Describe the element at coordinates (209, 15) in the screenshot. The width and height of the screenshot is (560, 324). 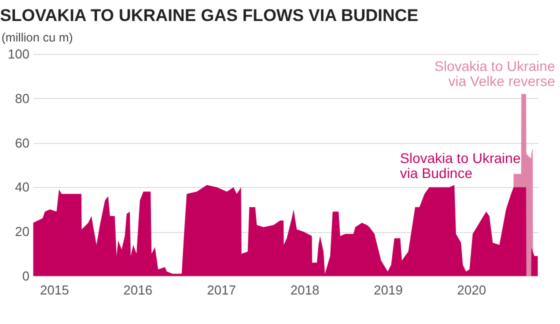
I see `chart-title: SLOVAKIA TO UKRAINE GAS FLOWS VIA BUDINCE` at that location.